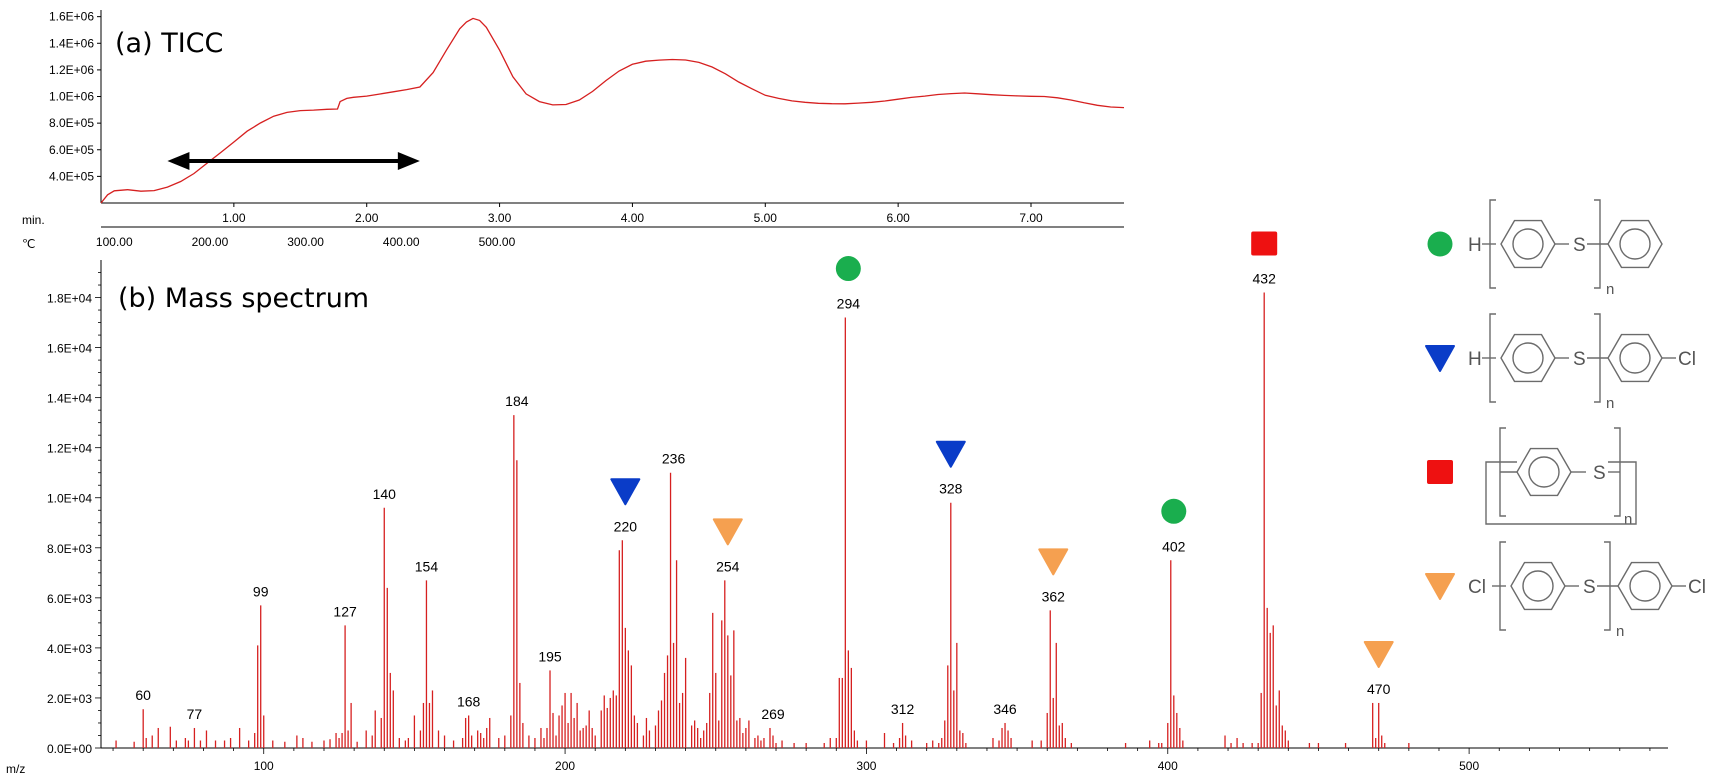  I want to click on ticc-y-tick-label: 1.0E+06, so click(71, 97).